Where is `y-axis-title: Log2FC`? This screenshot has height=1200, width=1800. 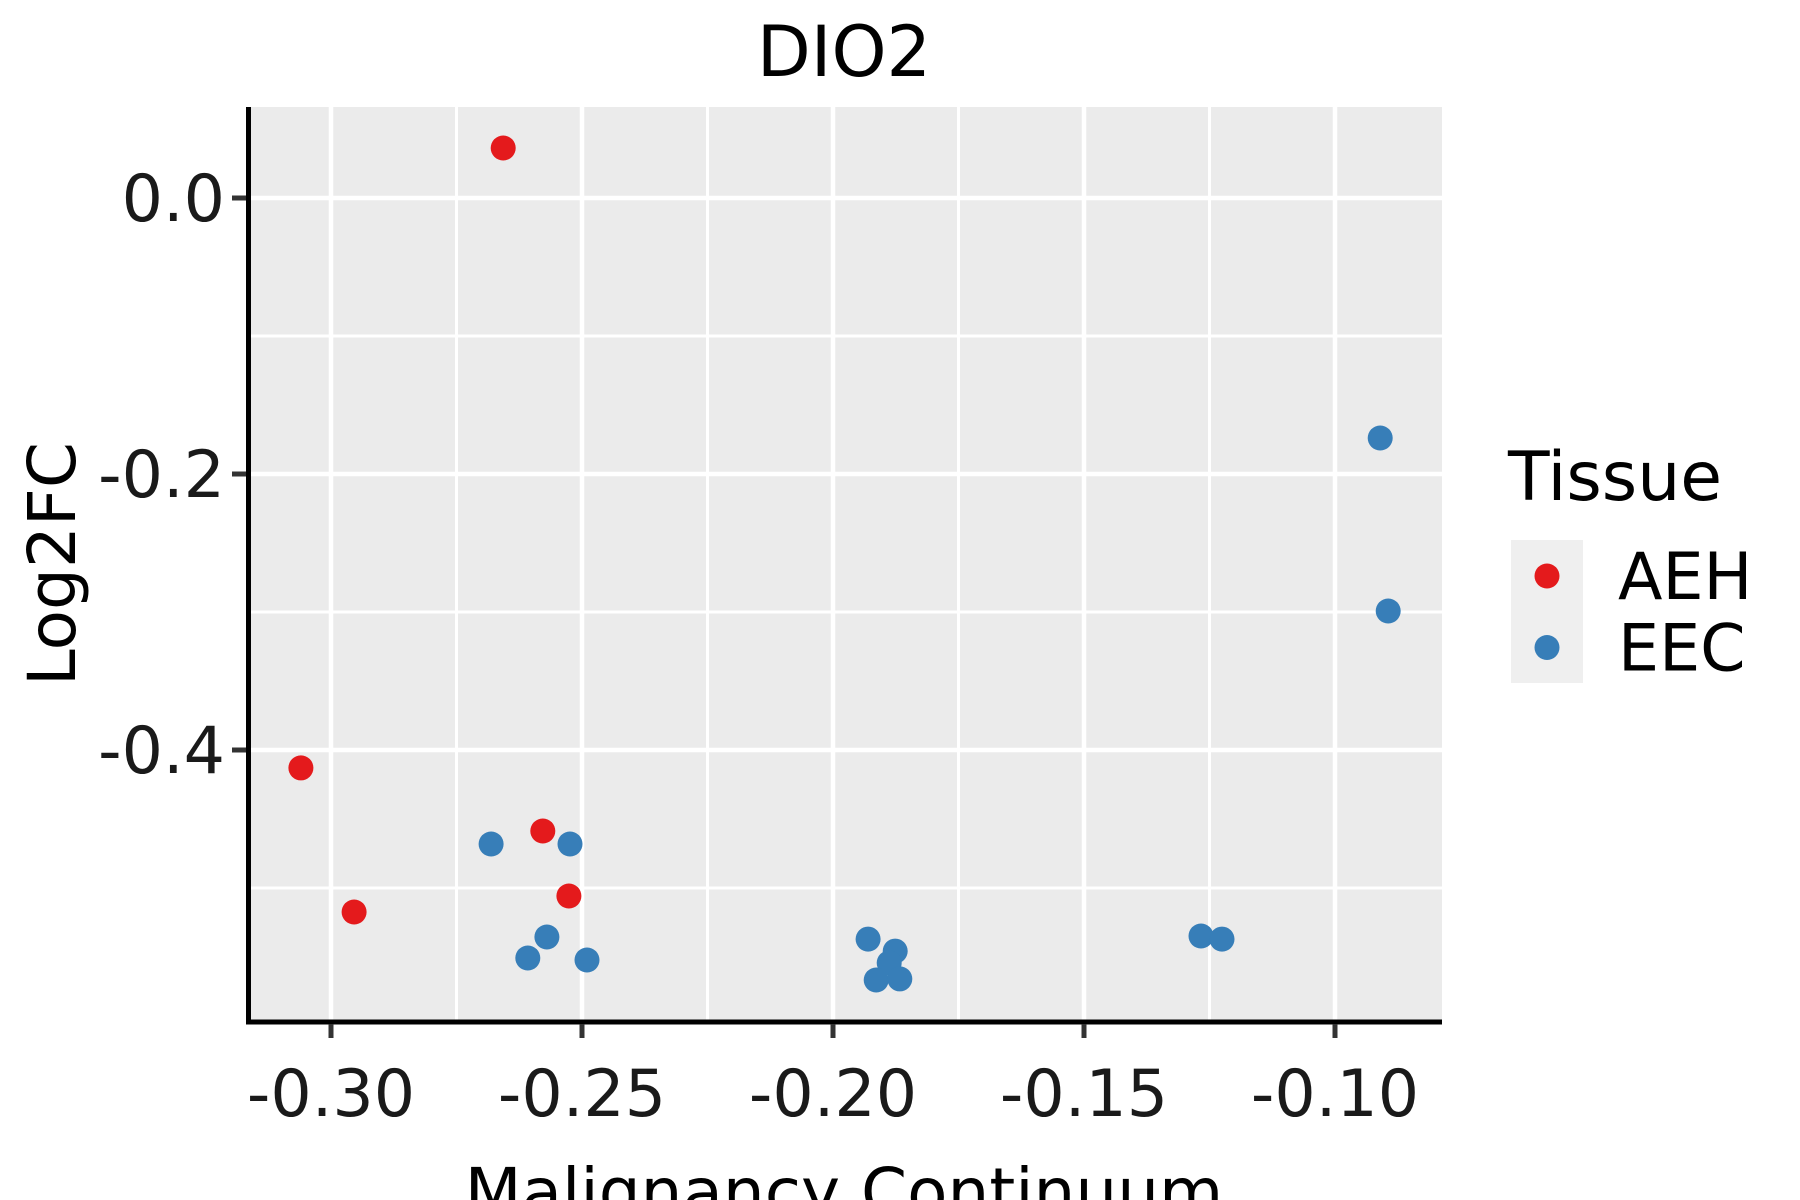 y-axis-title: Log2FC is located at coordinates (52, 564).